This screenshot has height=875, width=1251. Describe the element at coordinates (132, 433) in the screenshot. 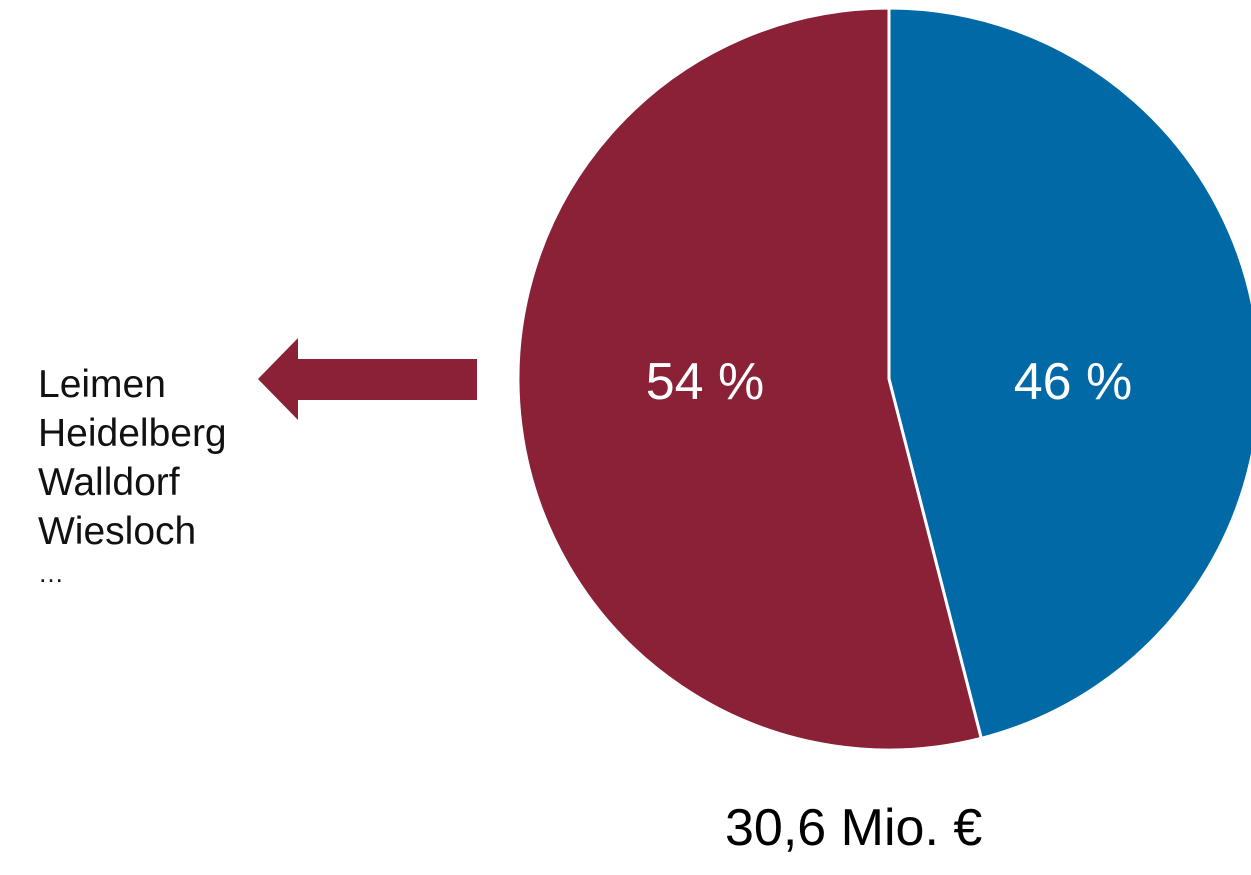

I see `region-item-heidelberg: Heidelberg` at that location.